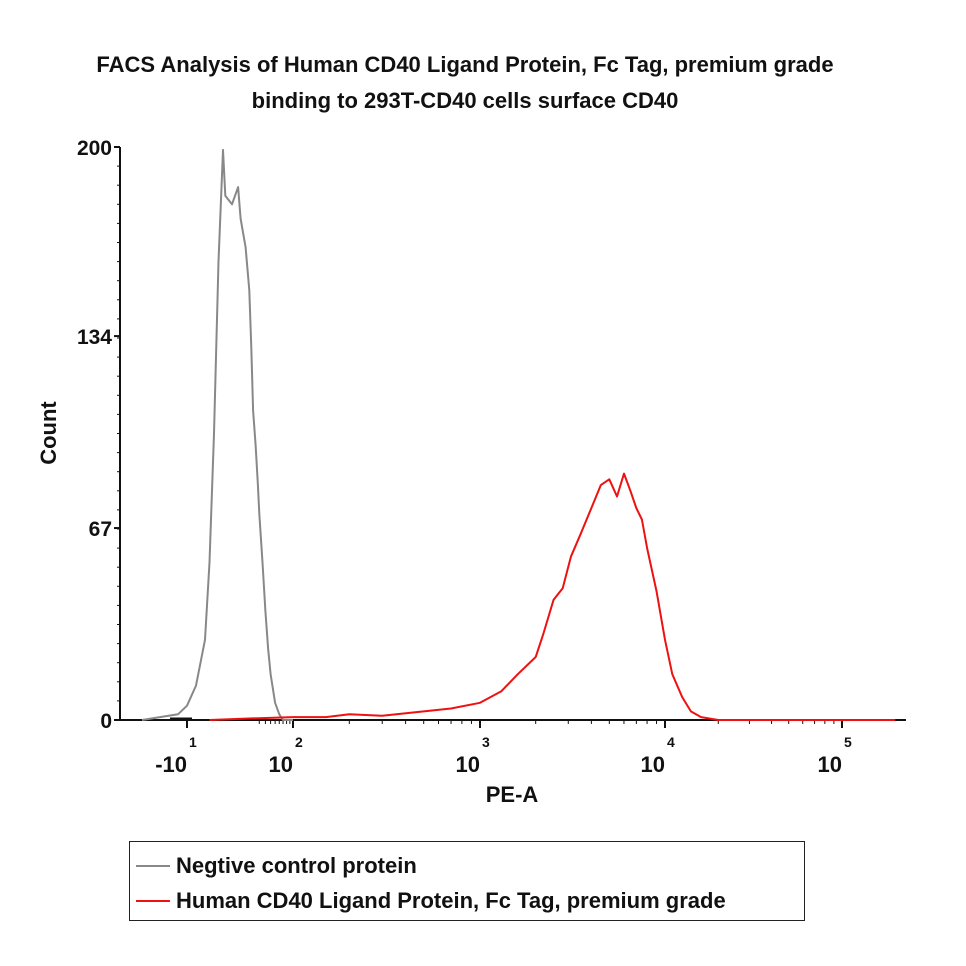 The height and width of the screenshot is (966, 966). I want to click on series-line-negative-control, so click(217, 434).